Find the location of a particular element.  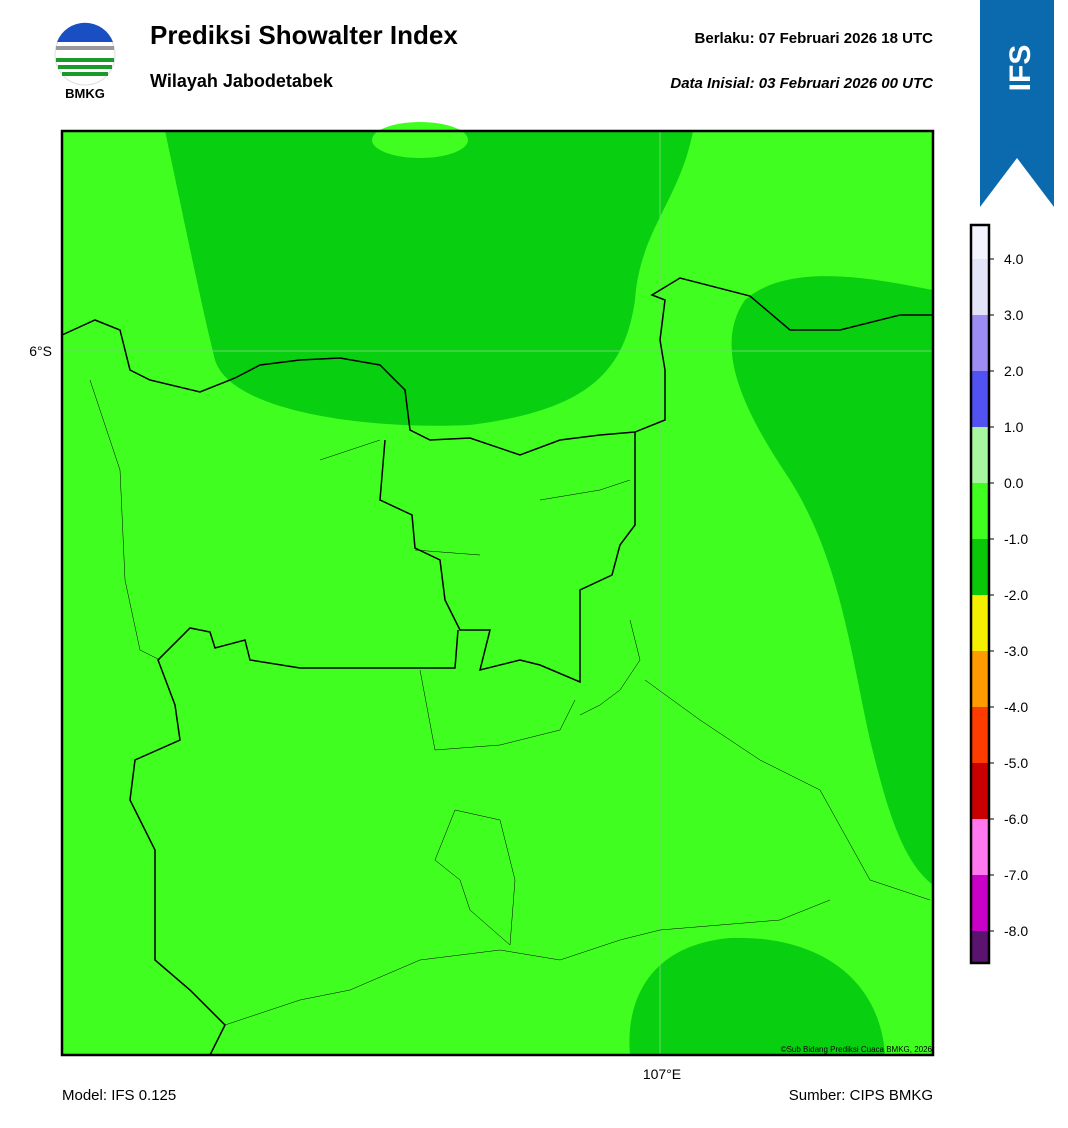

init-time: Data Inisial: 03 Februari 2026 00 UTC is located at coordinates (801, 83).